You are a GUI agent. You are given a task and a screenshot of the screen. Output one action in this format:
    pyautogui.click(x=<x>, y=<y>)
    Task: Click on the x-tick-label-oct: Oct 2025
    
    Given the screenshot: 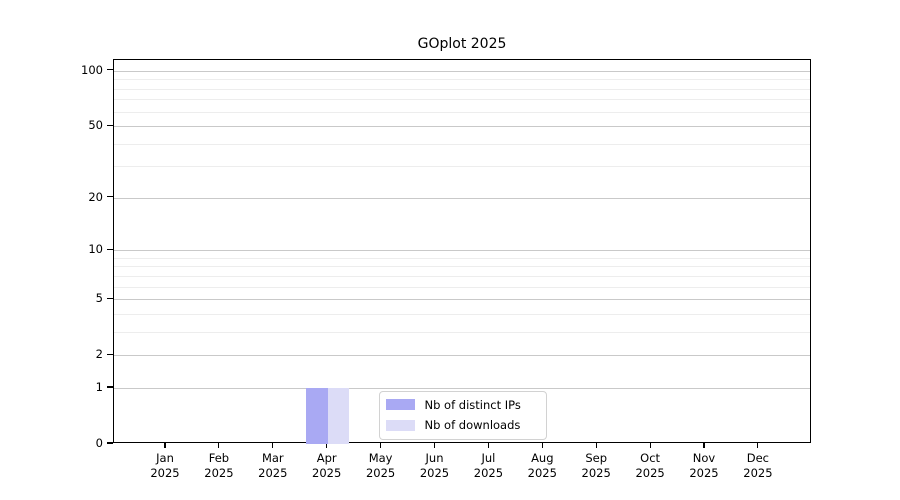 What is the action you would take?
    pyautogui.click(x=650, y=466)
    